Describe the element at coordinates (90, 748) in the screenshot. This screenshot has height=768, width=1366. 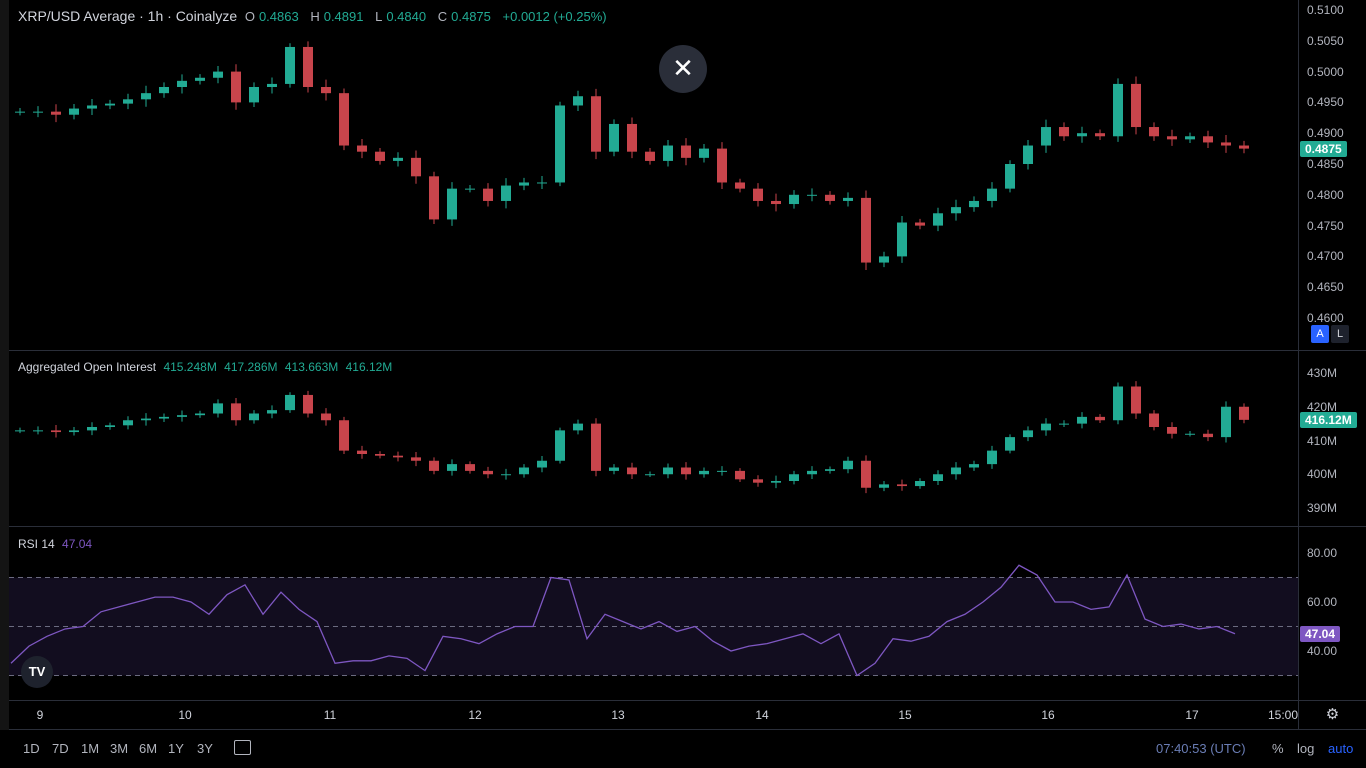
I see `range-button-1m: 1M` at that location.